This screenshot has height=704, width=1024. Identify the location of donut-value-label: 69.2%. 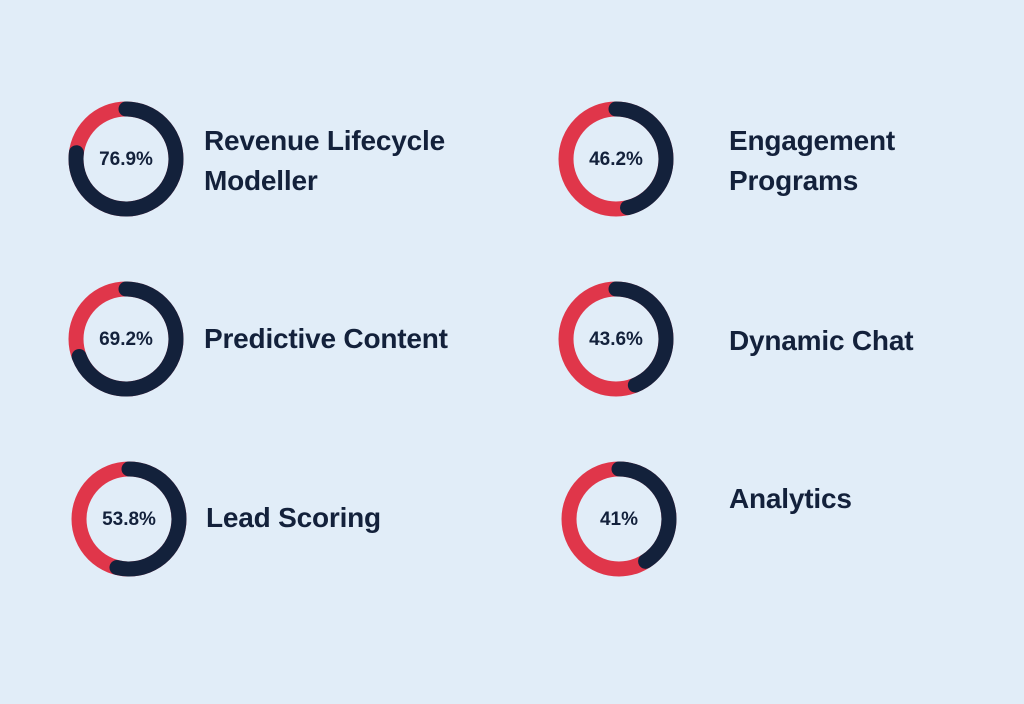
(126, 339).